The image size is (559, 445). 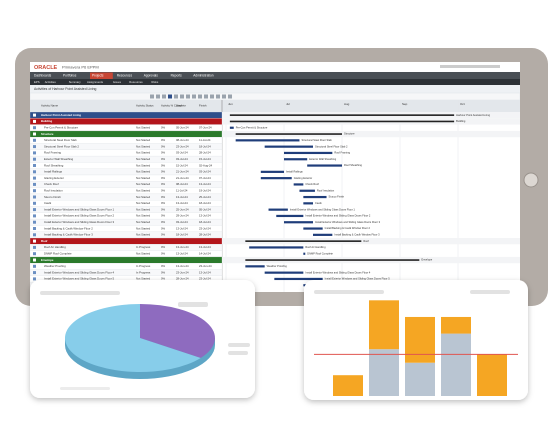 What do you see at coordinates (70, 76) in the screenshot?
I see `nav-tab: Portfolios` at bounding box center [70, 76].